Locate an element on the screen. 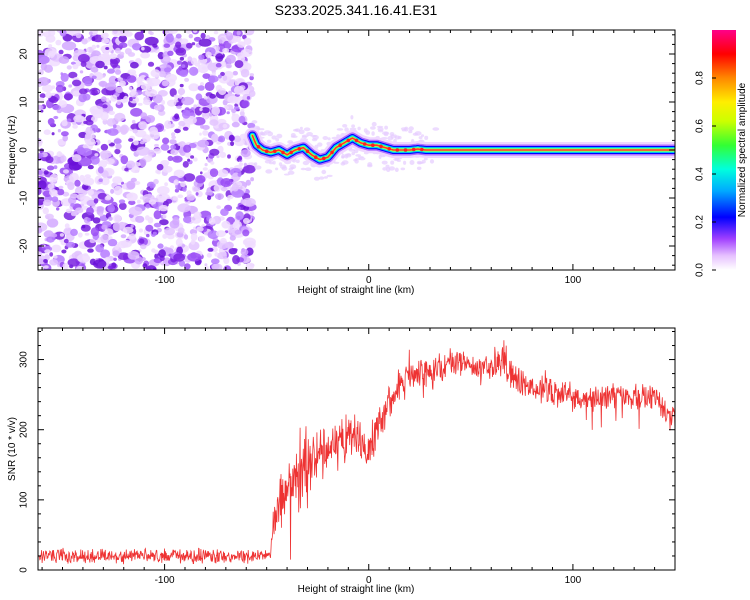 The width and height of the screenshot is (750, 600). snr-ytick-label: 300 is located at coordinates (24, 359).